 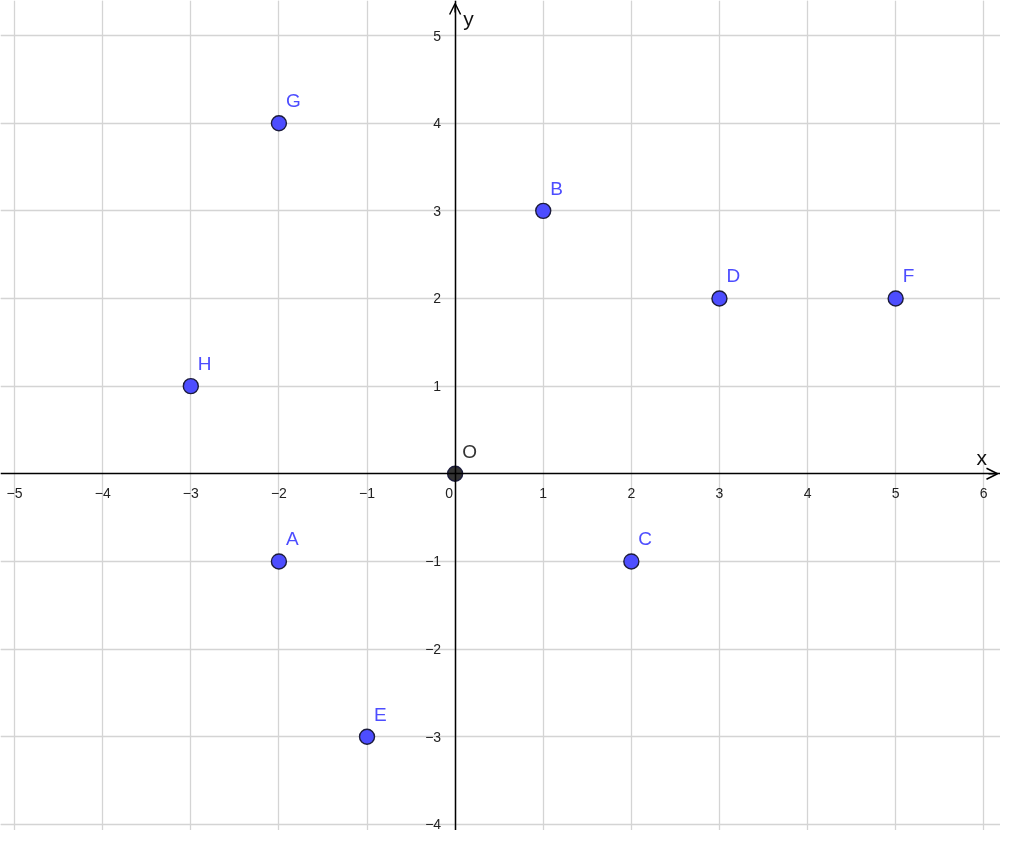 I want to click on x-tick-label: −2, so click(x=279, y=492).